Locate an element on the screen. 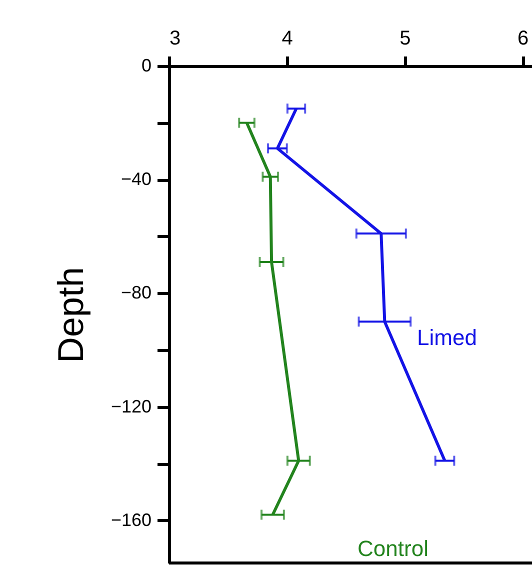 This screenshot has width=532, height=572. text: Control is located at coordinates (393, 548).